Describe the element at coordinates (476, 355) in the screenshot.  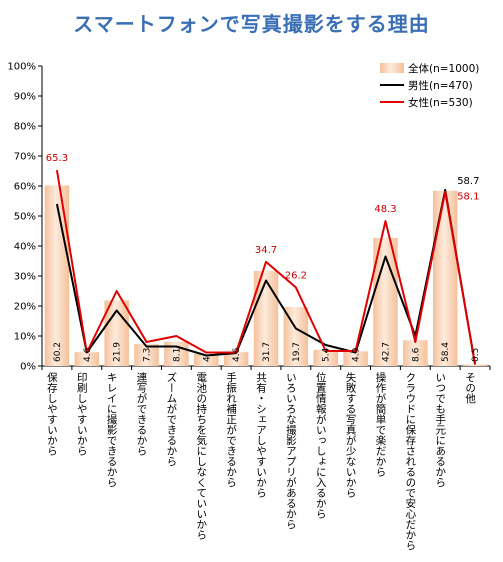
I see `bar-value-label: 0.5` at that location.